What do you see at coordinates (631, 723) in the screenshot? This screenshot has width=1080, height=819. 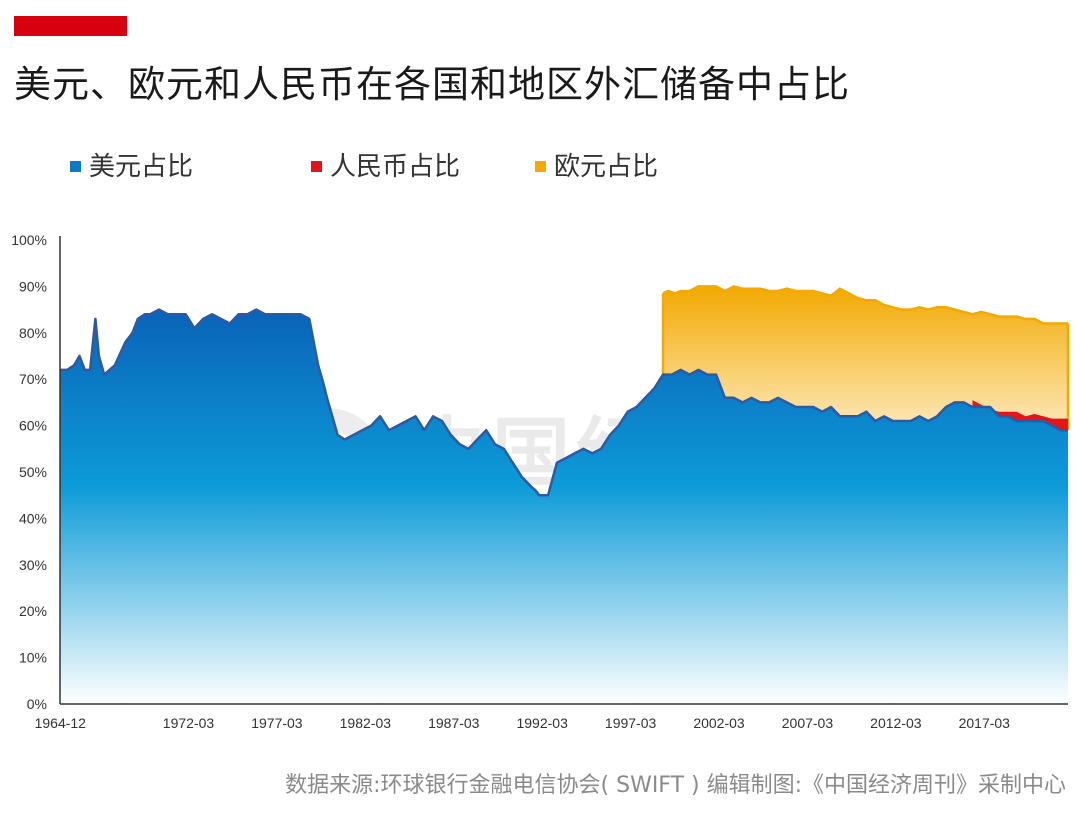 I see `x-tick-label: 1997-03` at bounding box center [631, 723].